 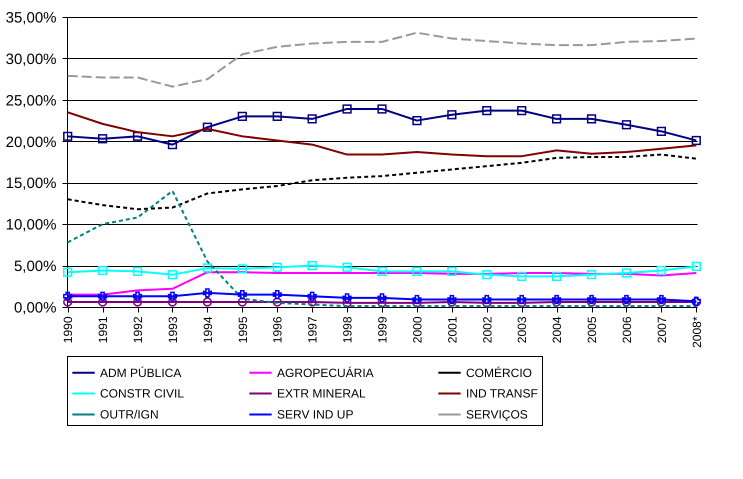 What do you see at coordinates (499, 373) in the screenshot?
I see `legend-label: COMÉRCIO` at bounding box center [499, 373].